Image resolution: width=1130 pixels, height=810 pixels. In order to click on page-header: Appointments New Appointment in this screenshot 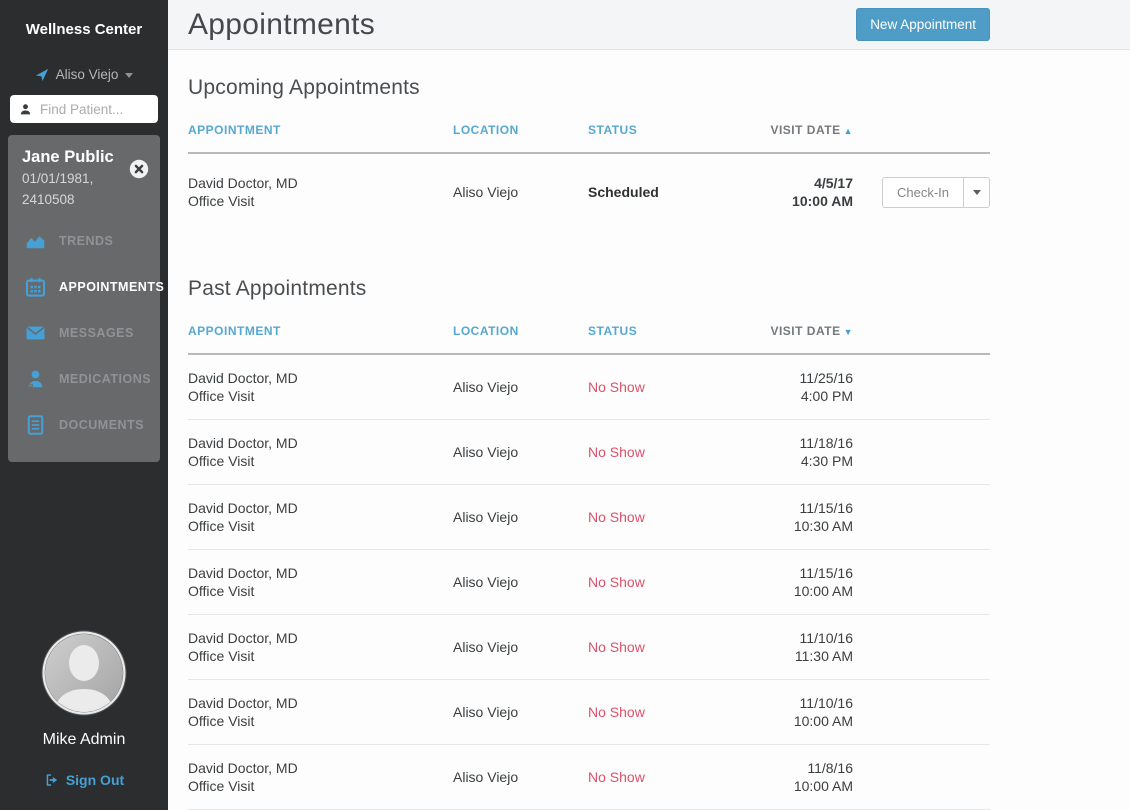, I will do `click(649, 25)`.